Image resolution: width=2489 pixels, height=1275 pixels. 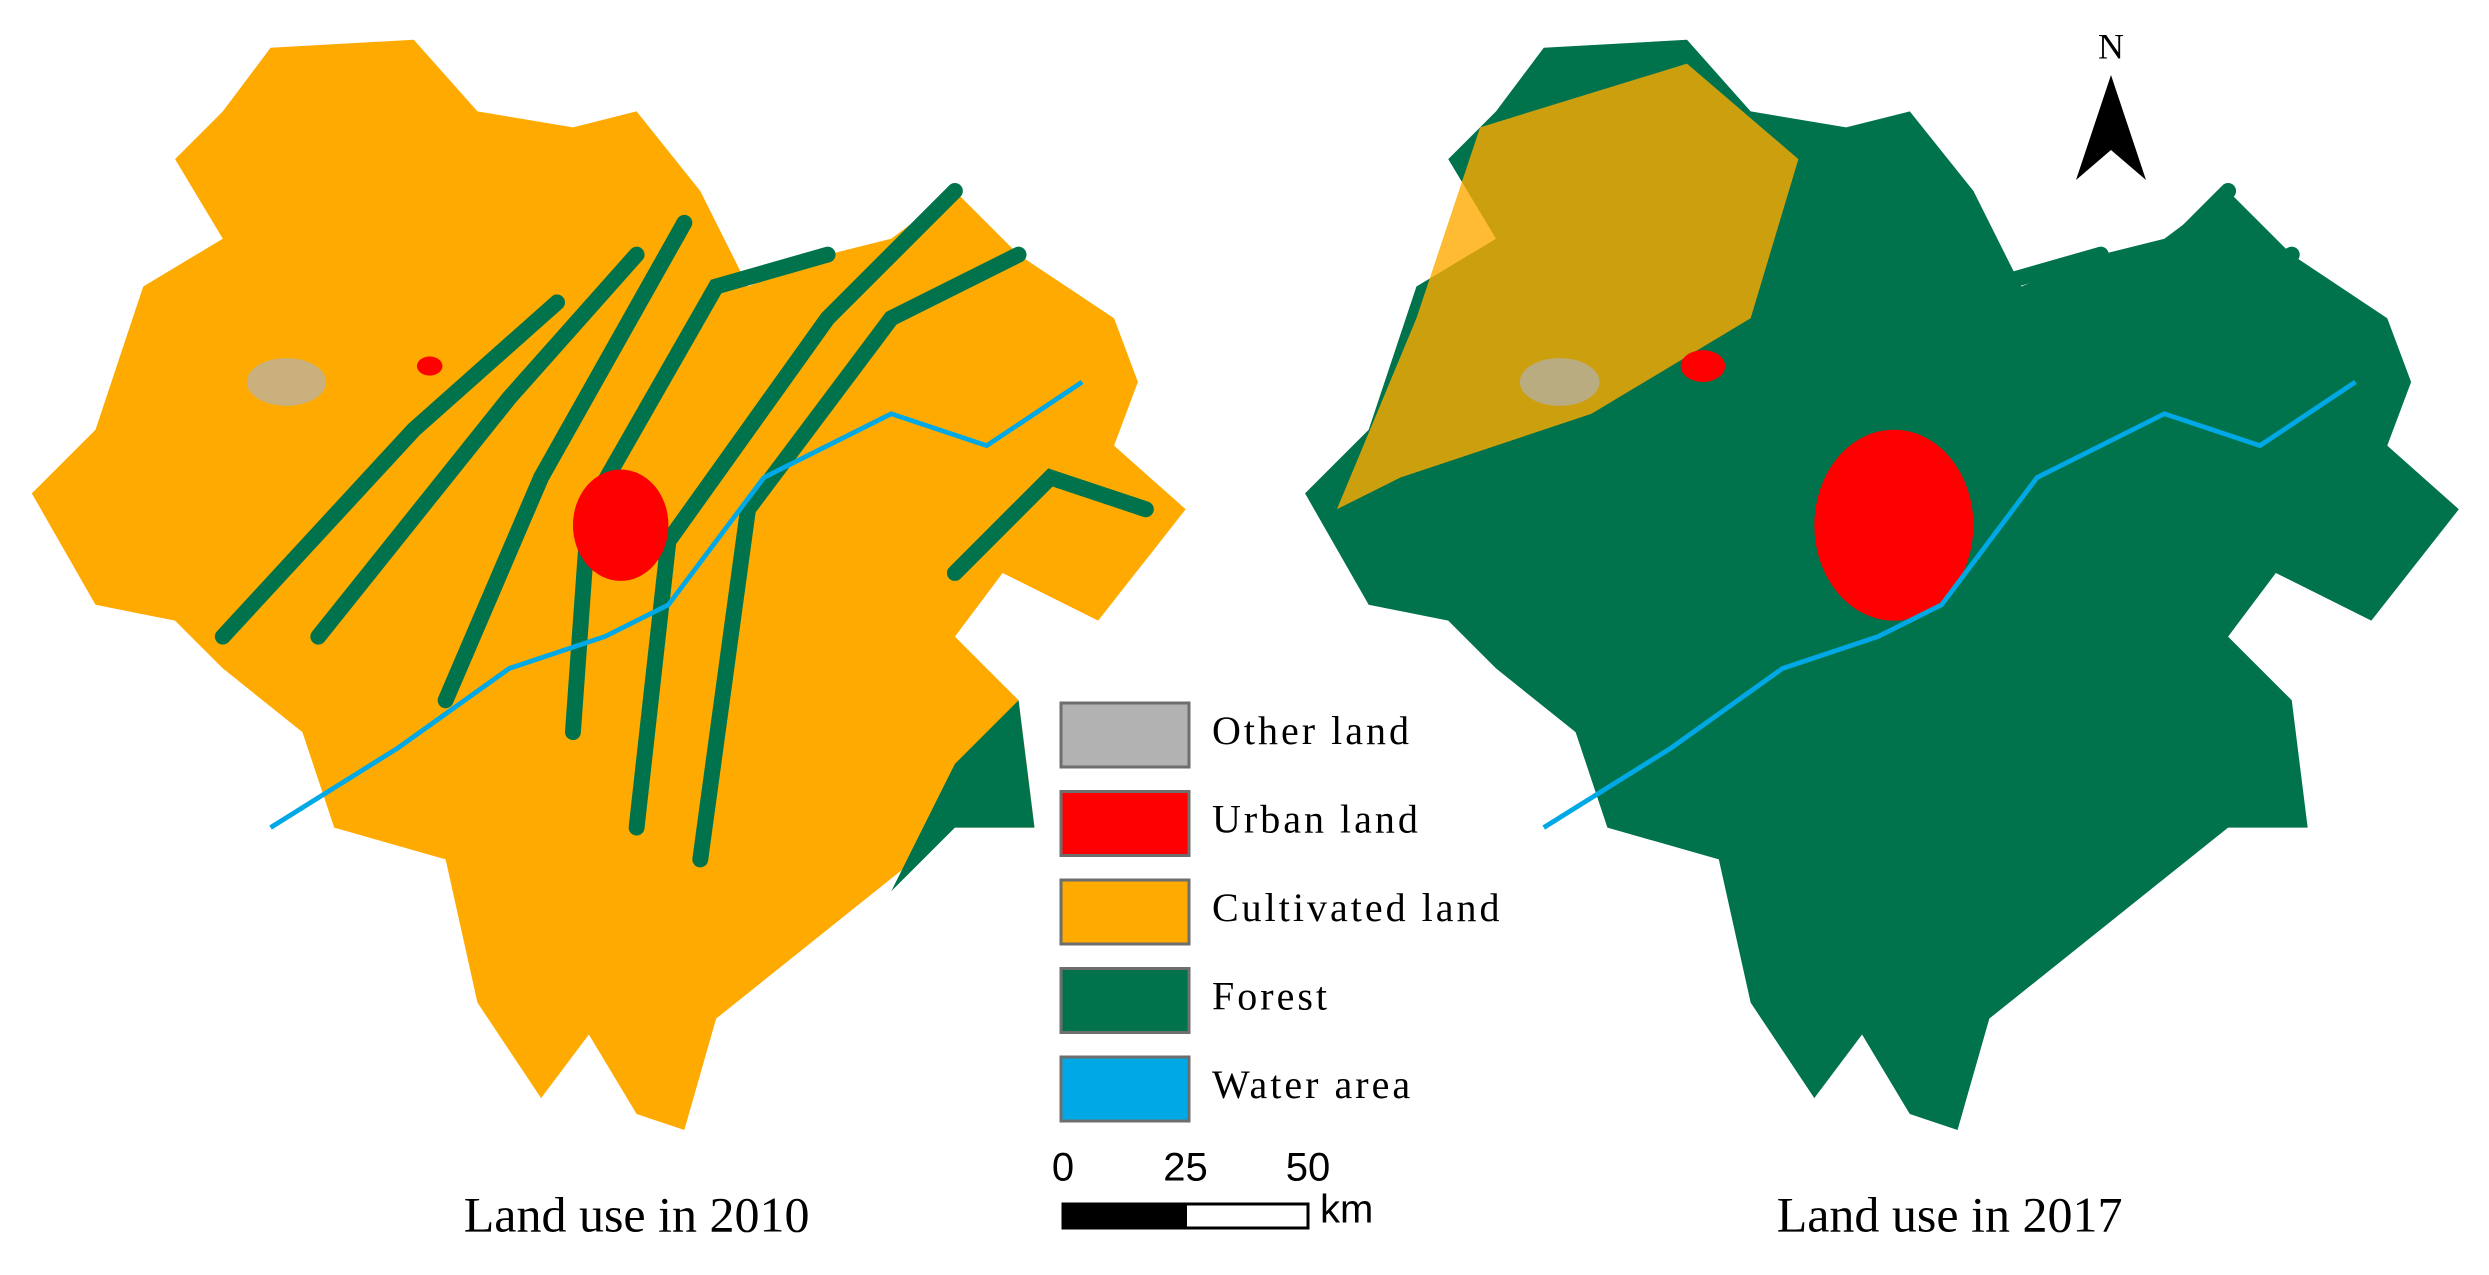 I want to click on forest-patch, so click(x=963, y=796).